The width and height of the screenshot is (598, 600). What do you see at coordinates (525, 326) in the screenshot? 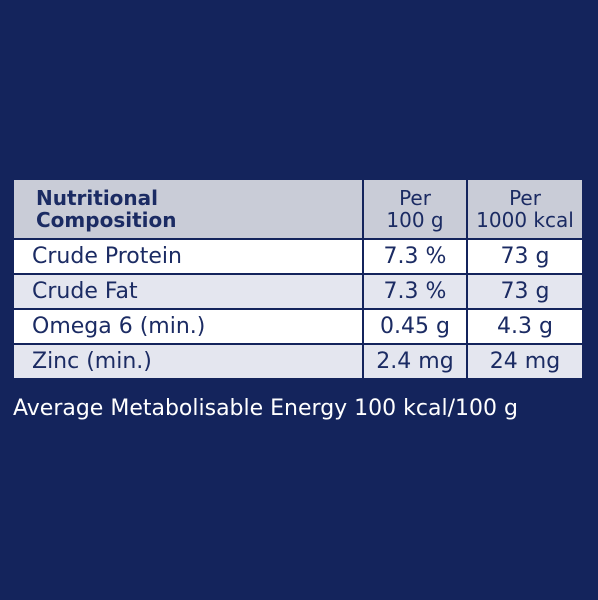
I see `nutrient-value: 4.3 g` at bounding box center [525, 326].